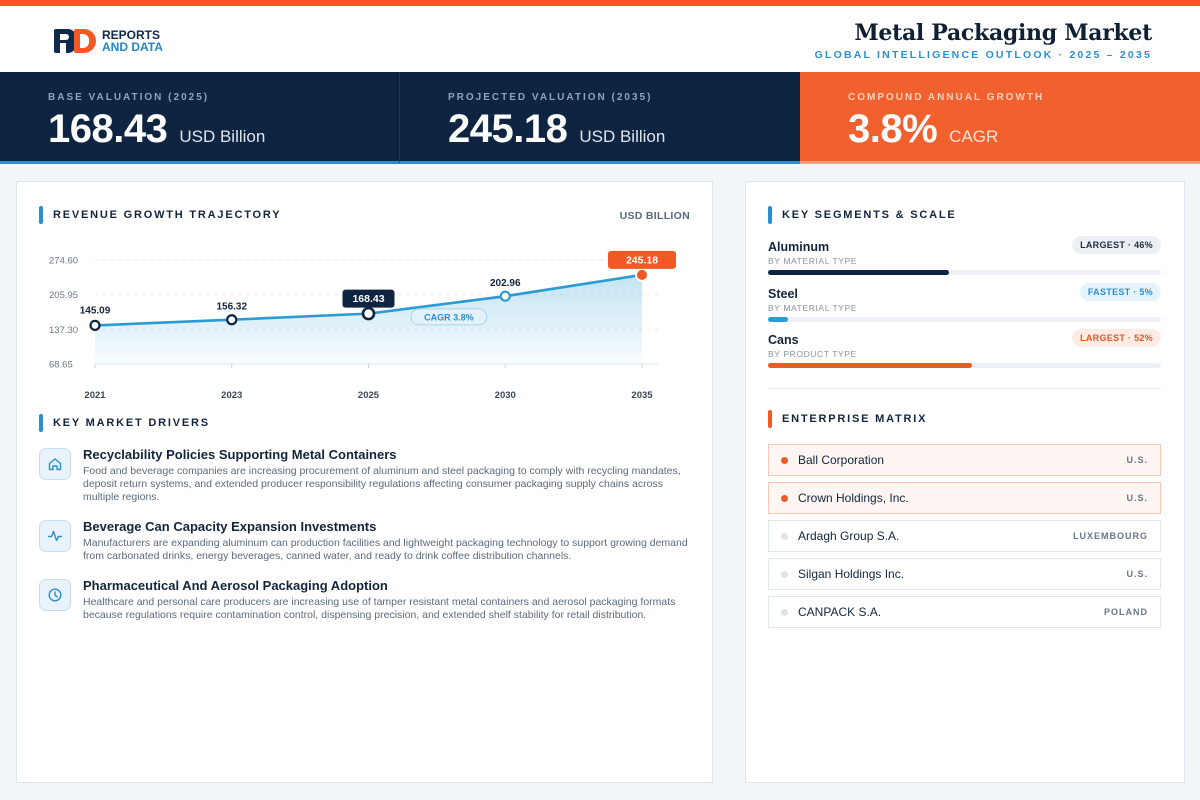 Image resolution: width=1200 pixels, height=800 pixels. I want to click on segment-aluminum: Aluminum BY MATERIAL TYPE LARGEST · 46%, so click(964, 255).